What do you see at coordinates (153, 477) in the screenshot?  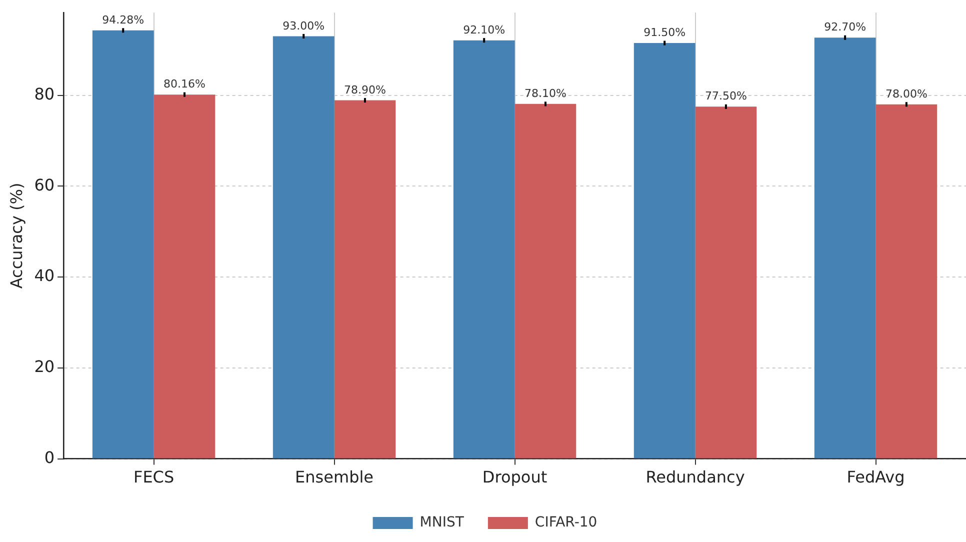 I see `x-tick-label: FECS` at bounding box center [153, 477].